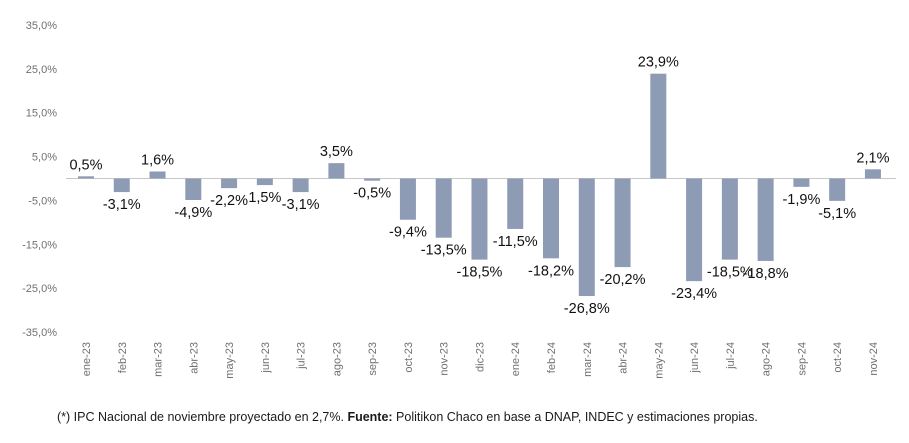 Image resolution: width=909 pixels, height=443 pixels. Describe the element at coordinates (731, 356) in the screenshot. I see `x-tick-label: jul-24` at that location.